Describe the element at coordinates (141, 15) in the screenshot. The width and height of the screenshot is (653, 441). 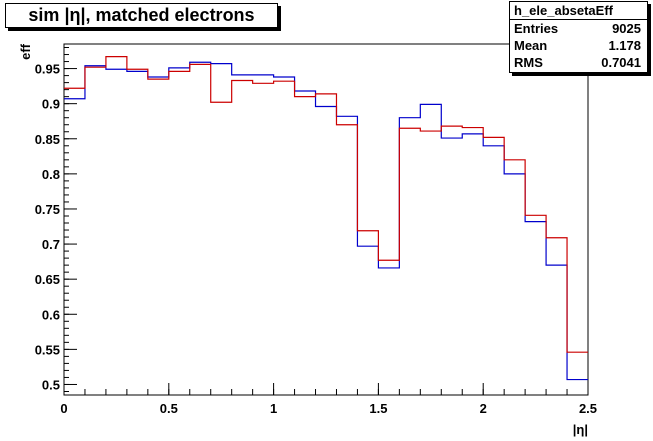
I see `chart-title: sim |η|, matched electrons` at that location.